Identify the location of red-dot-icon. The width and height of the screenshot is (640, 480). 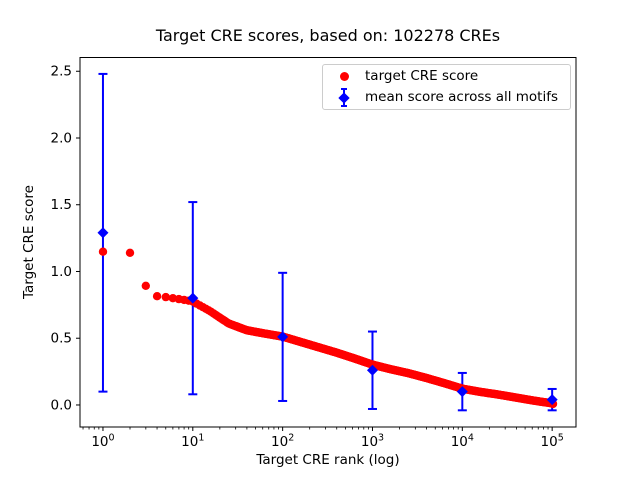
(344, 76).